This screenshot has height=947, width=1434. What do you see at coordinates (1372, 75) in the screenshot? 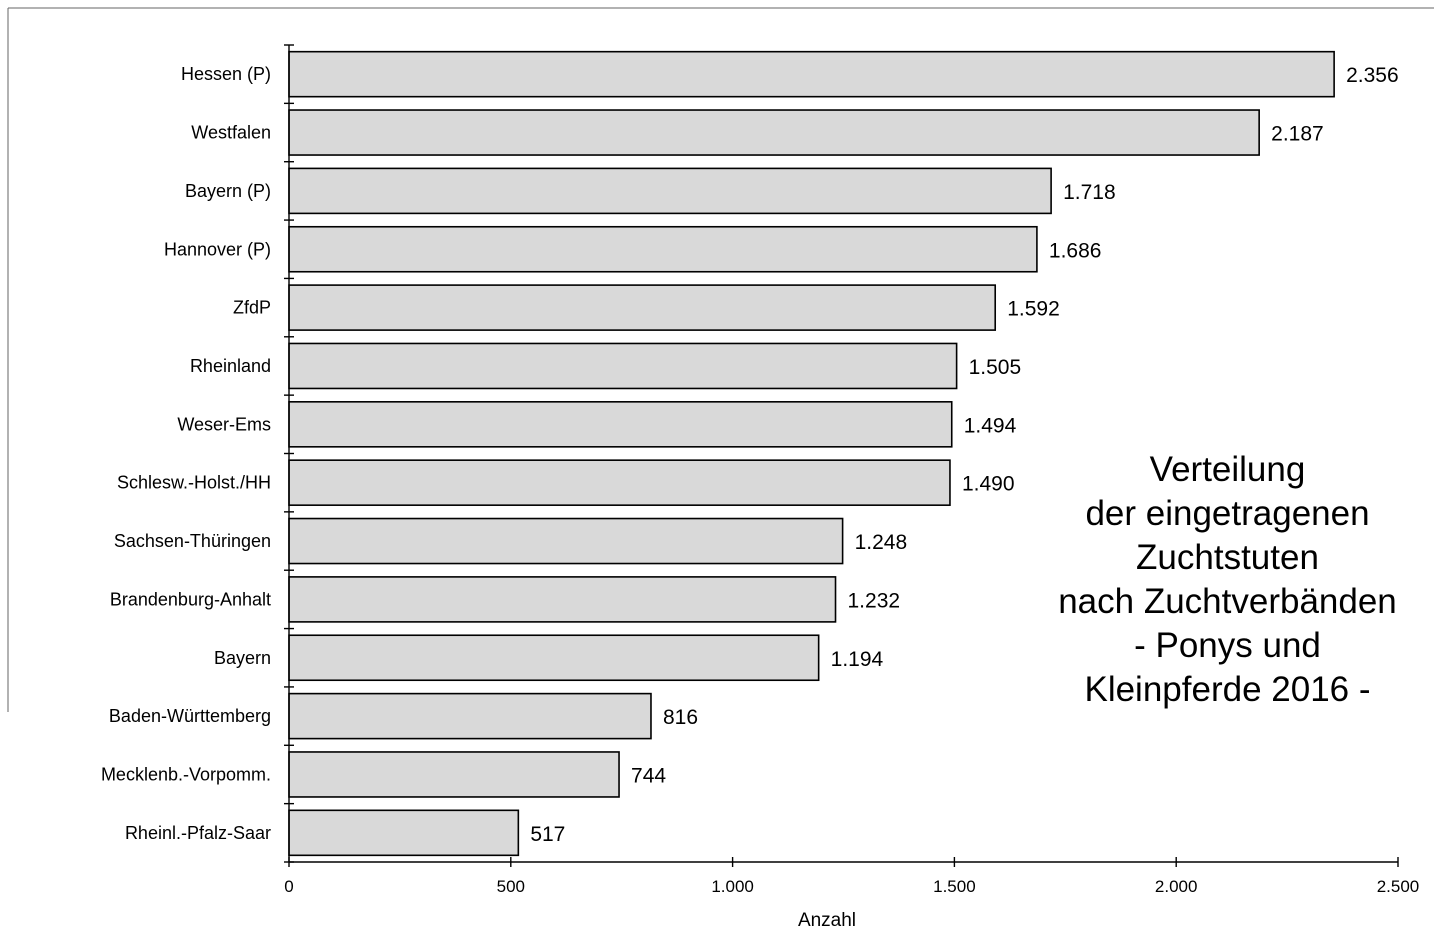
I see `data-label: 2.356` at bounding box center [1372, 75].